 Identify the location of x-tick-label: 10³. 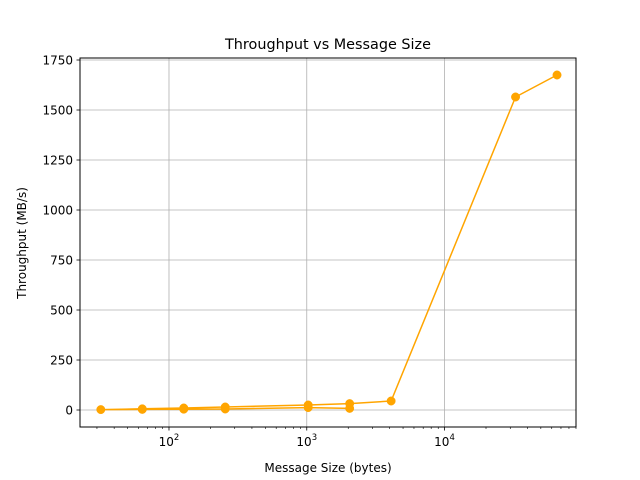
(306, 441).